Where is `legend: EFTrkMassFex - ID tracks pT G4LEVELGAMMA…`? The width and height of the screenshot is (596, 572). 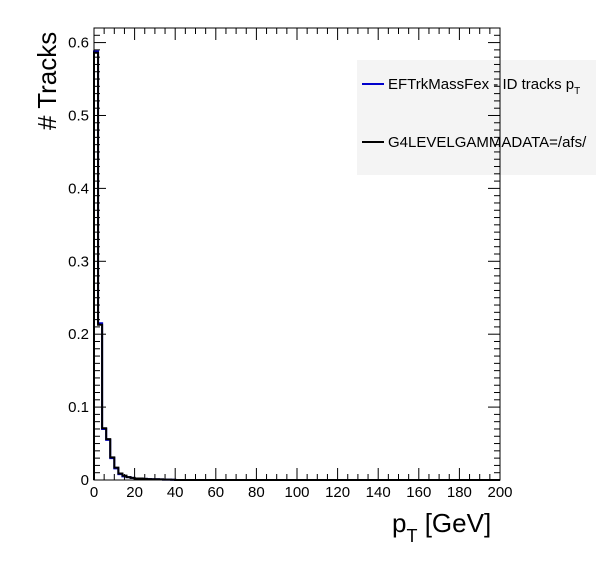 legend: EFTrkMassFex - ID tracks pT G4LEVELGAMMA… is located at coordinates (474, 113).